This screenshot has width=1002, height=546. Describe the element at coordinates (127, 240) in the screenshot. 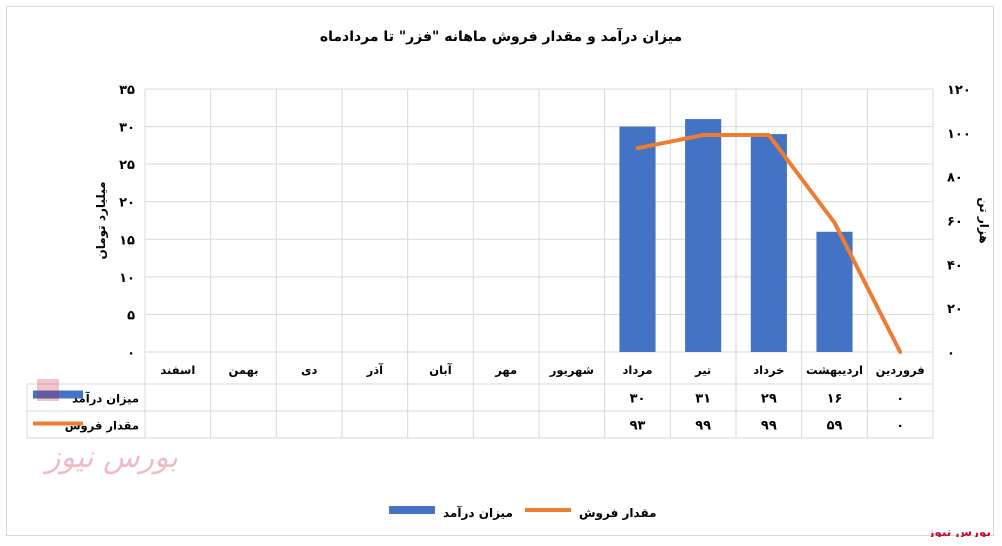

I see `y-left-tick-label: ۱۵` at that location.